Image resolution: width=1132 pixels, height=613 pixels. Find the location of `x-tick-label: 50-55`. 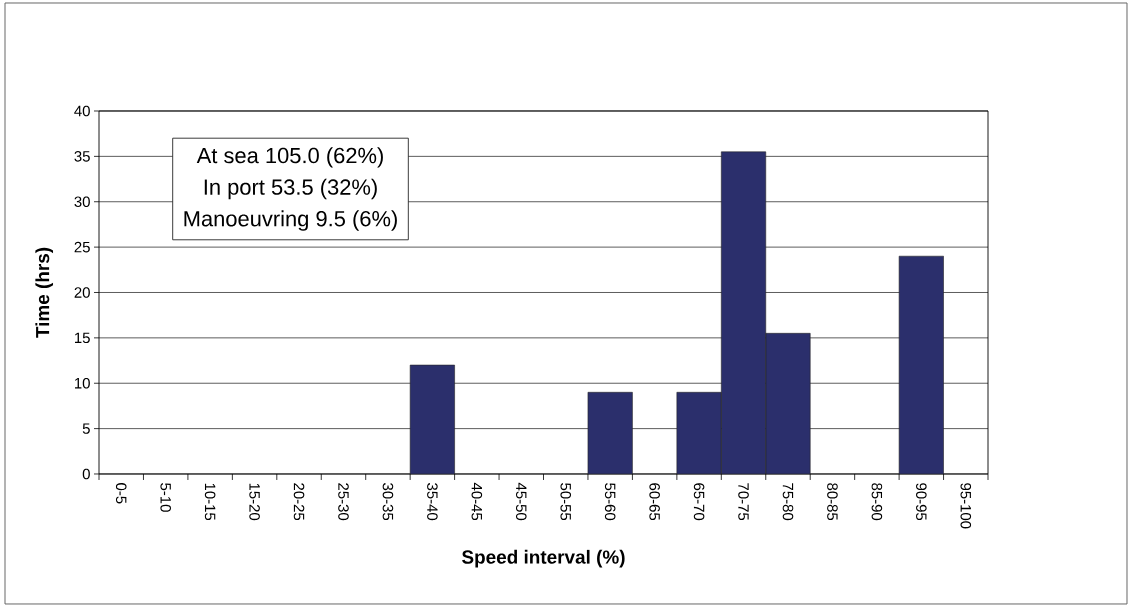

x-tick-label: 50-55 is located at coordinates (566, 502).